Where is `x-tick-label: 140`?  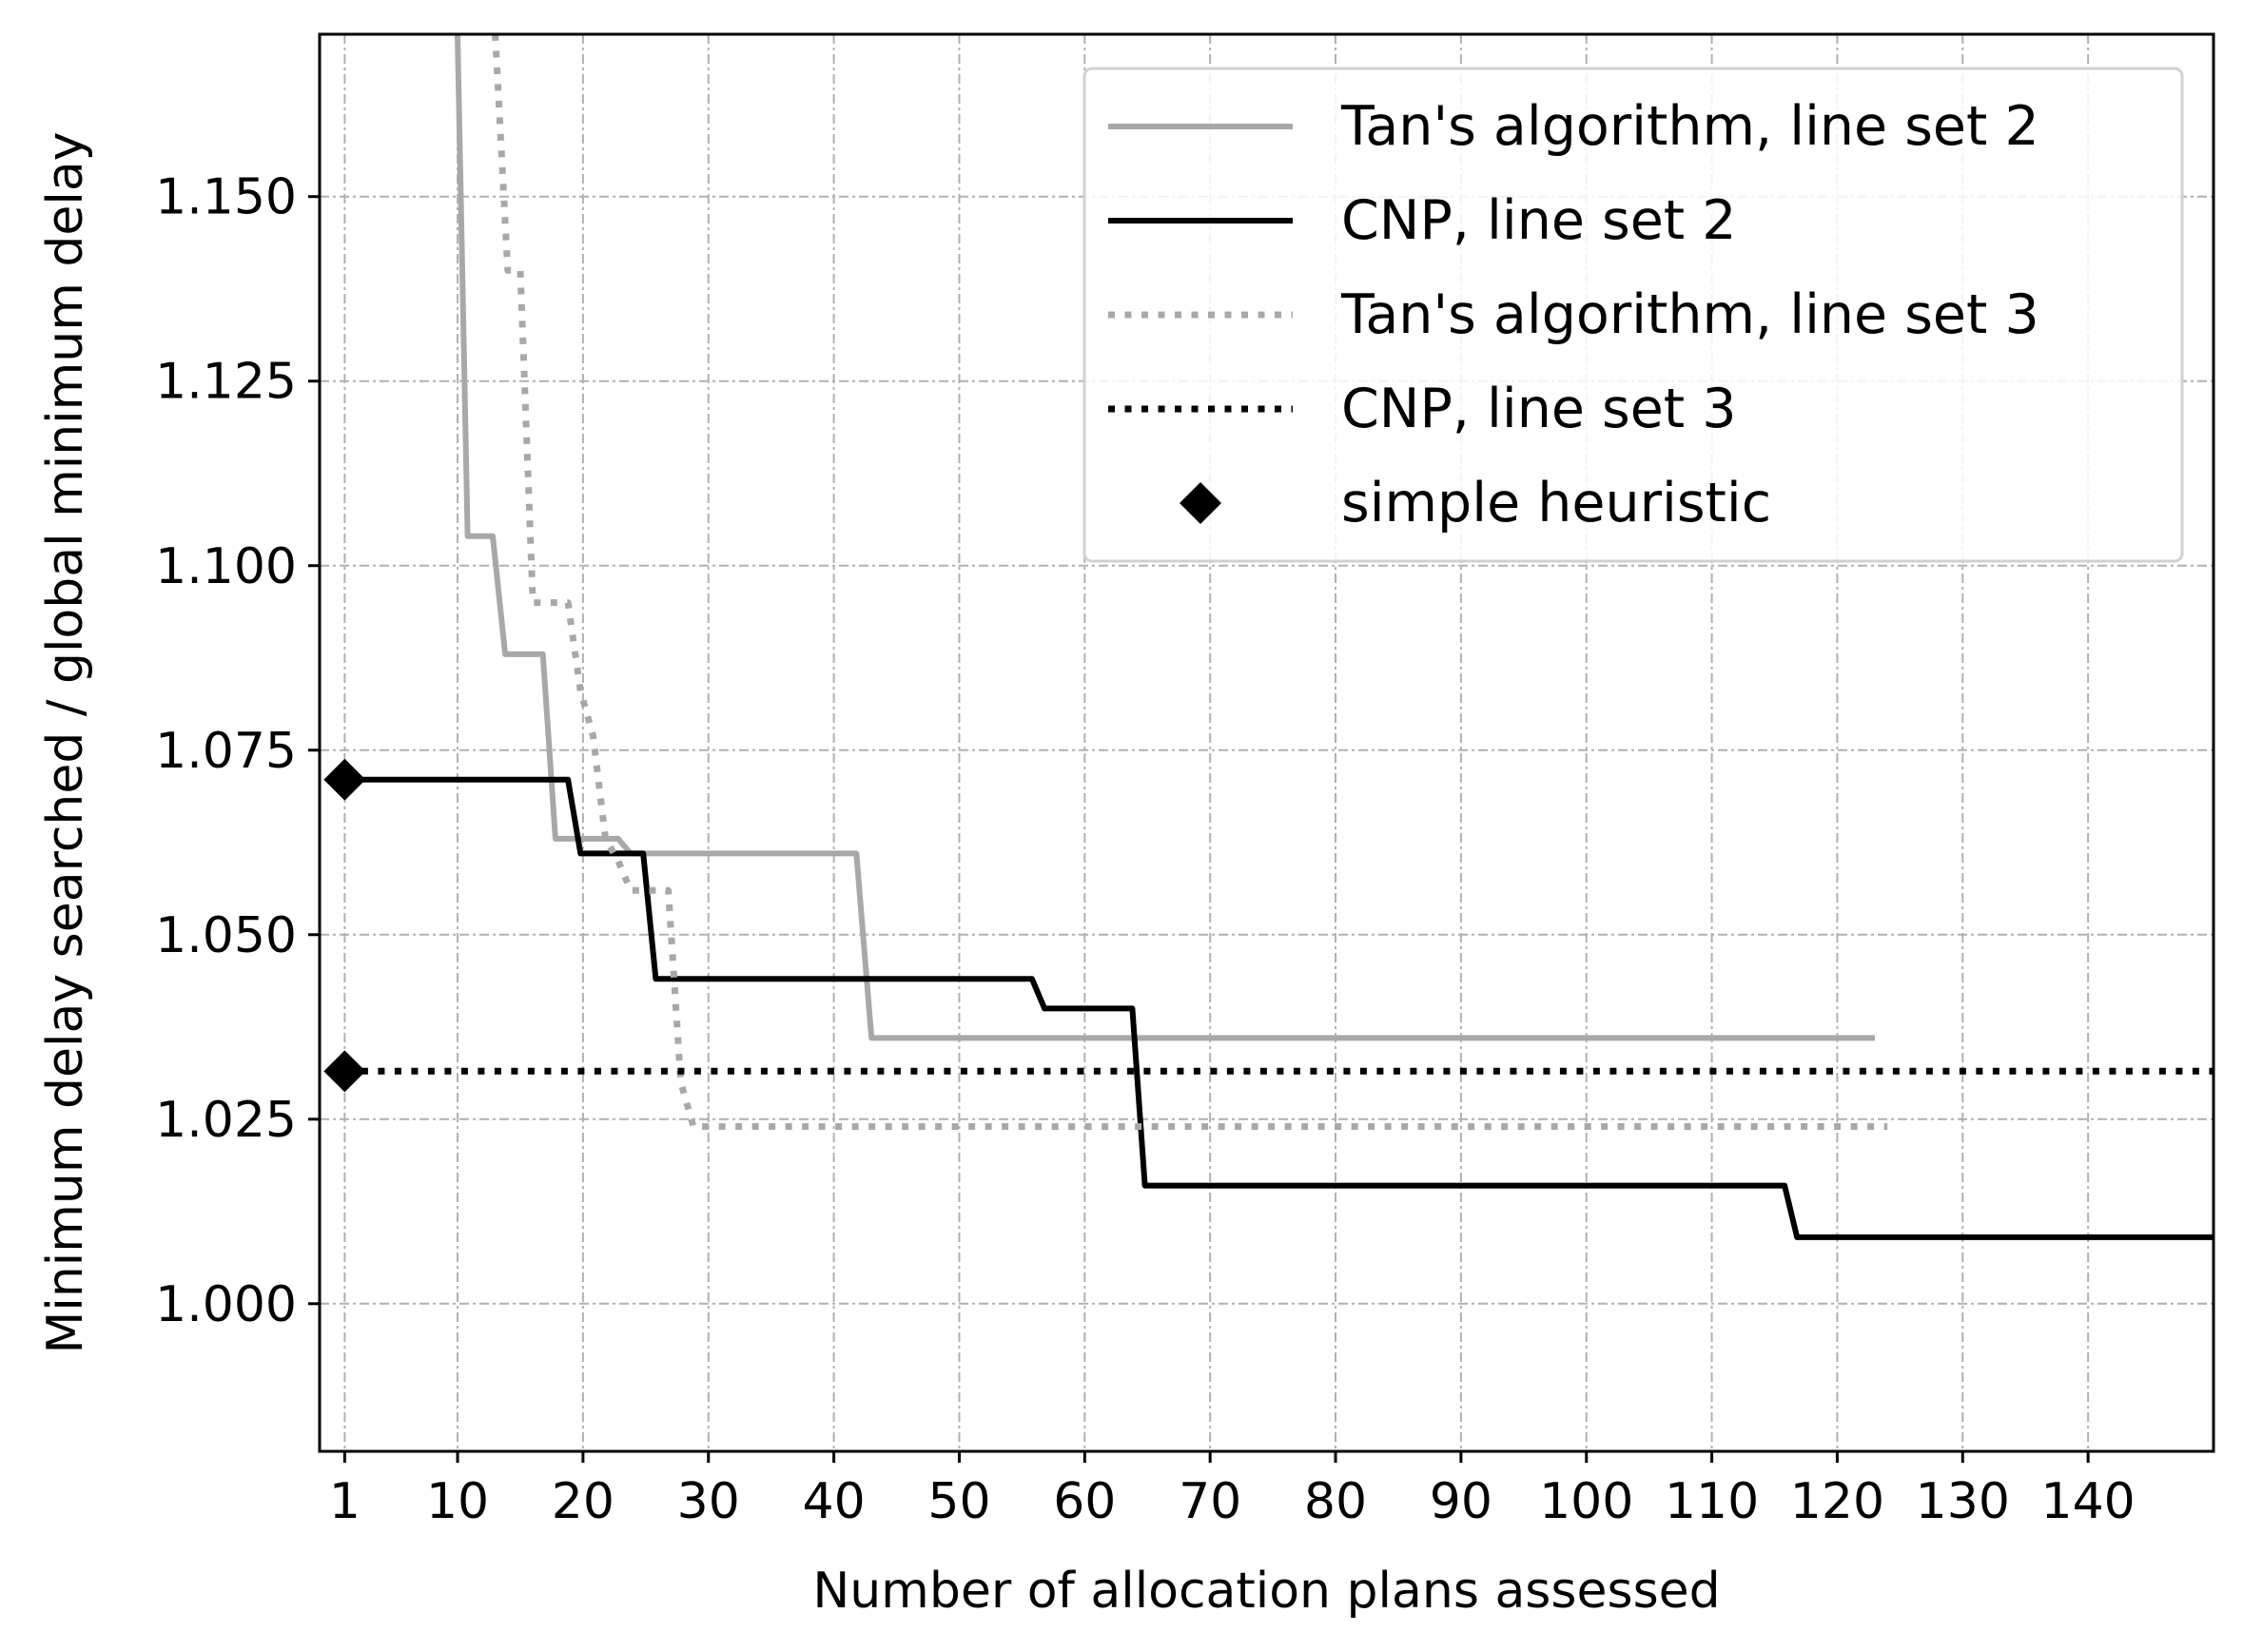
x-tick-label: 140 is located at coordinates (2088, 1501).